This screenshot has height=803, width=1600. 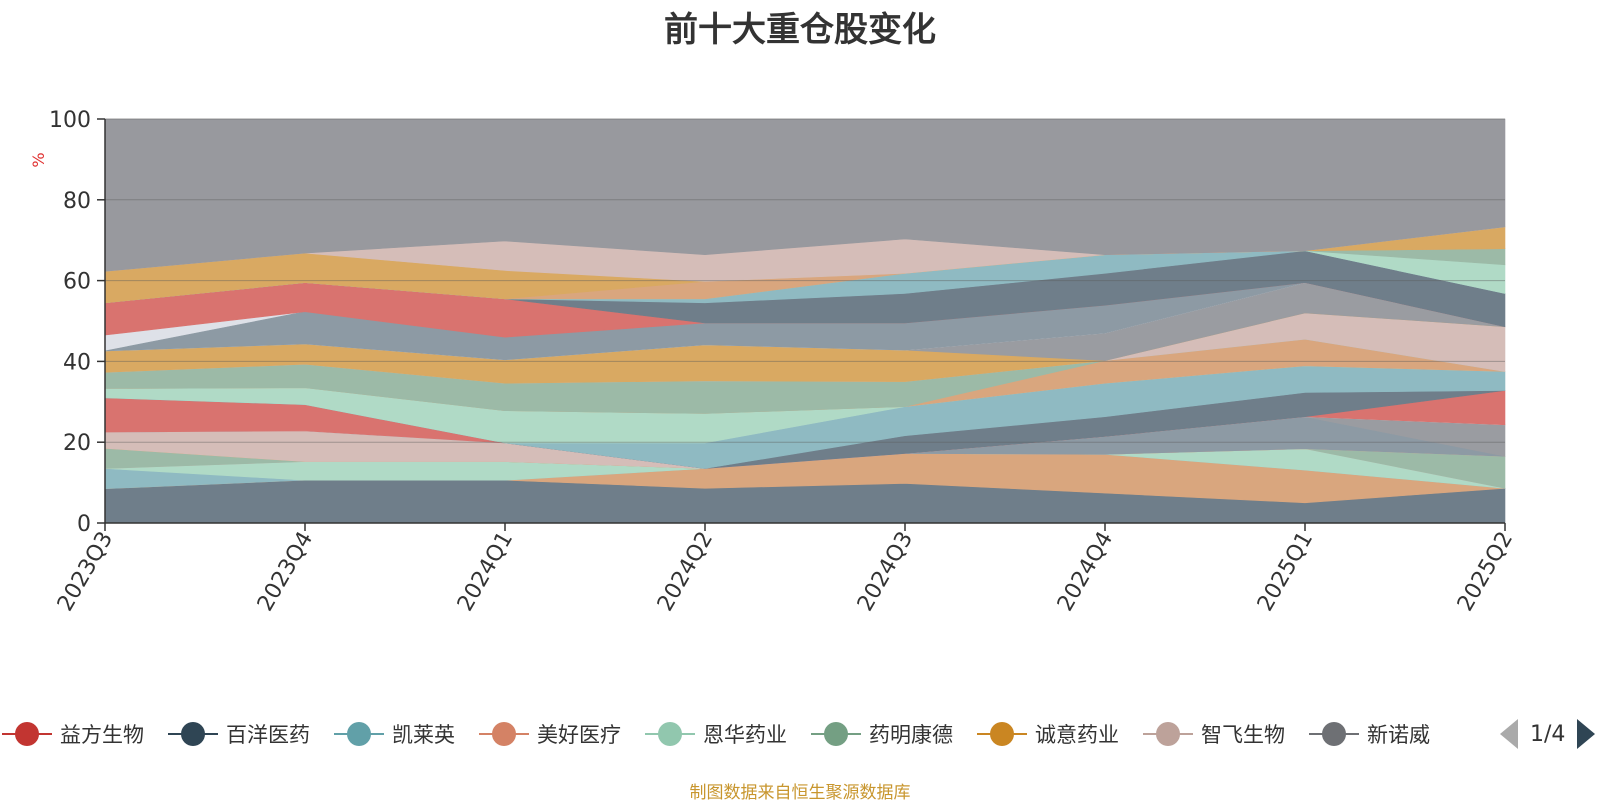 I want to click on legend-label: 新诺威, so click(x=1398, y=735).